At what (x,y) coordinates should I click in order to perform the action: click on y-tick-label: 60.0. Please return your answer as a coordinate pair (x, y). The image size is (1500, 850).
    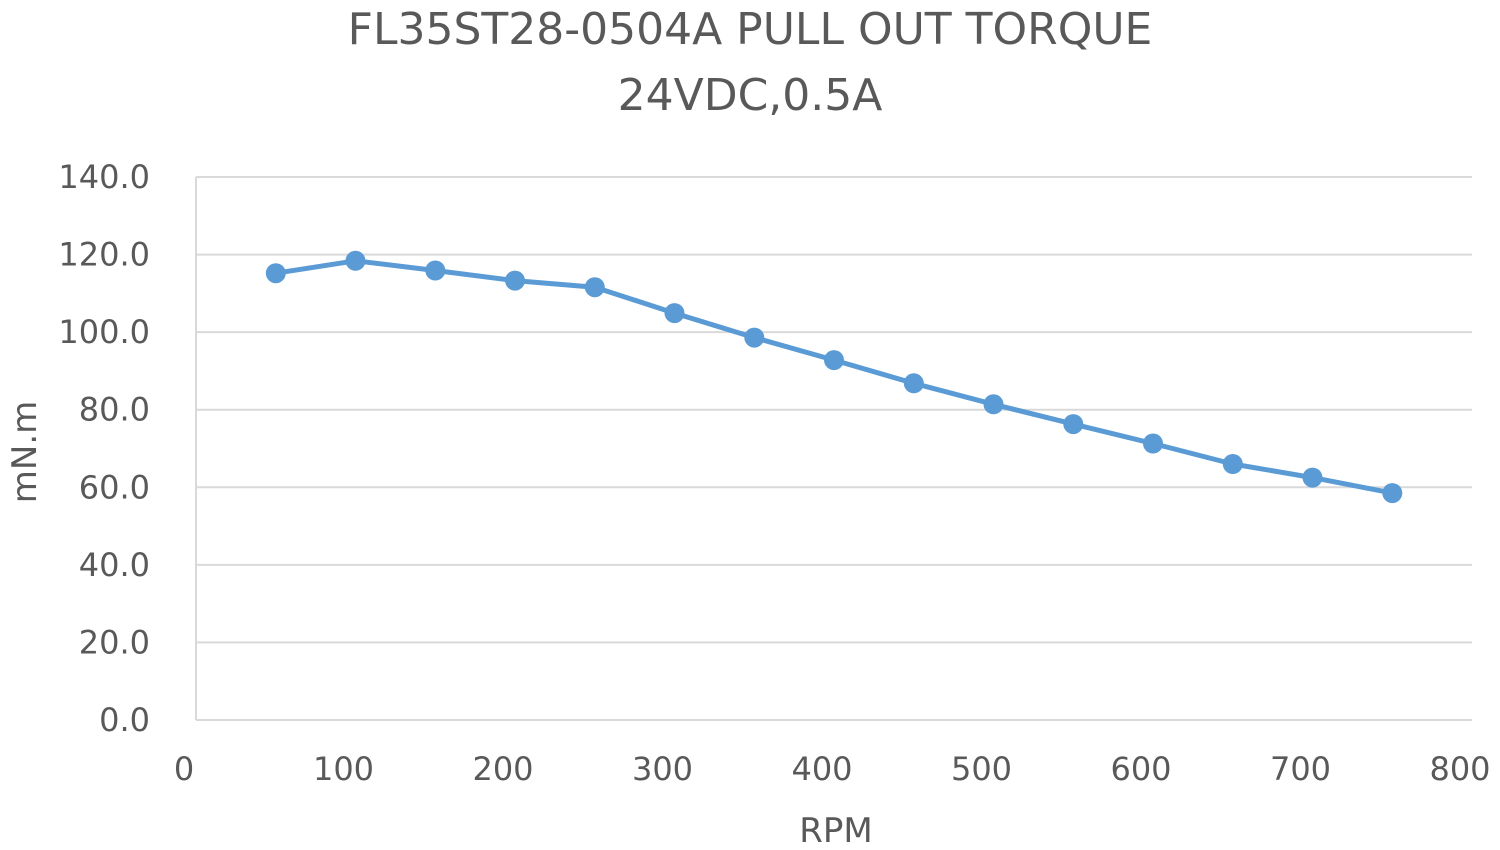
    Looking at the image, I should click on (114, 487).